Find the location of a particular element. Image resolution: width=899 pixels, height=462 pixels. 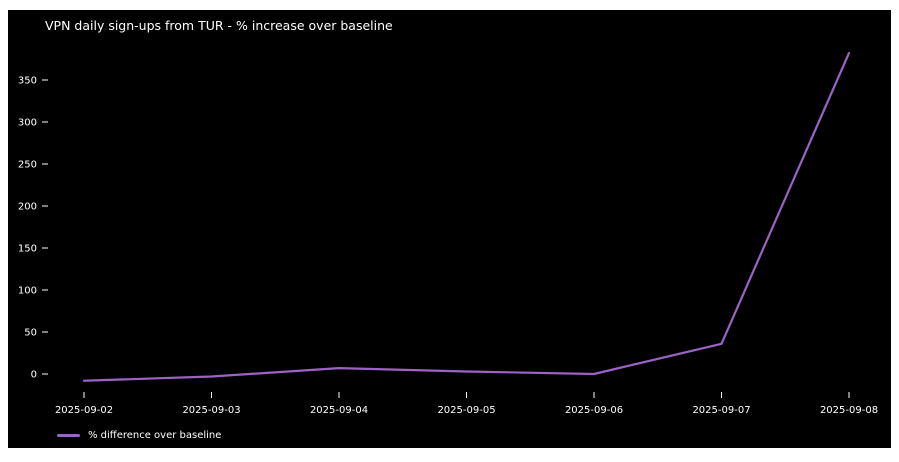

x-tick-label: 2025-09-07 is located at coordinates (721, 410).